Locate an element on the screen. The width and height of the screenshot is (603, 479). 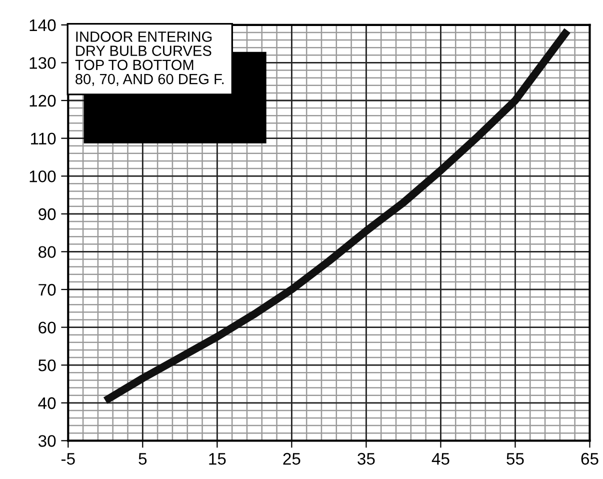
x-tick-label: -5 is located at coordinates (68, 459).